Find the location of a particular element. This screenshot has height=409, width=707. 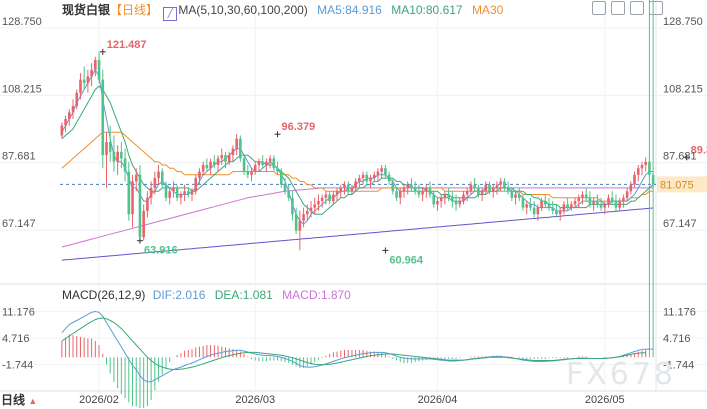

caret-down-icon: ▲ is located at coordinates (33, 401).